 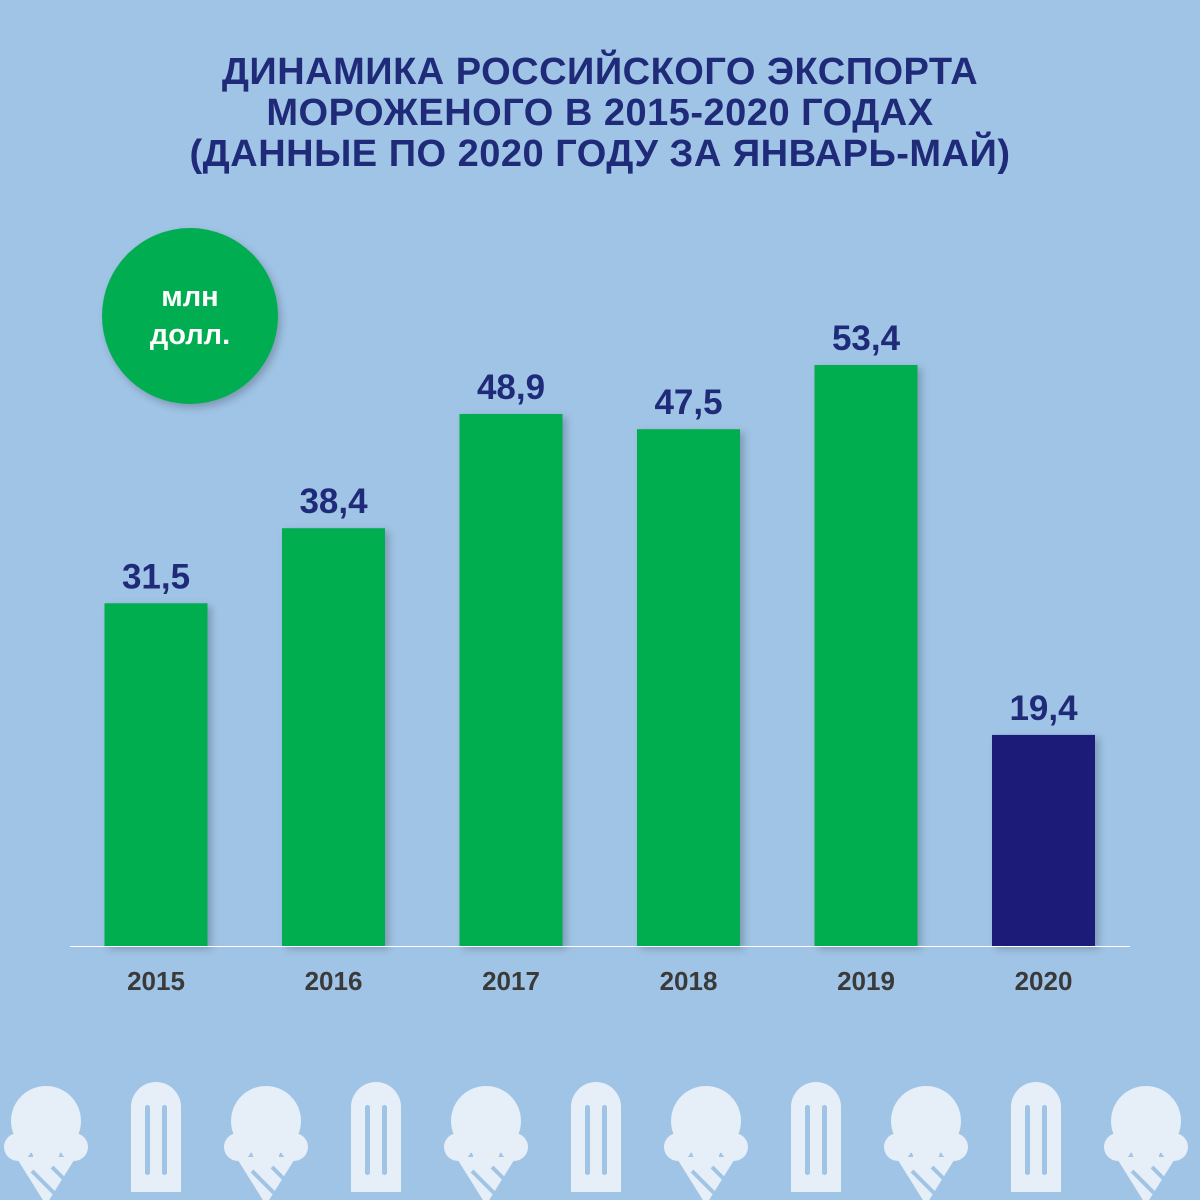 I want to click on bar-2016, so click(x=333, y=737).